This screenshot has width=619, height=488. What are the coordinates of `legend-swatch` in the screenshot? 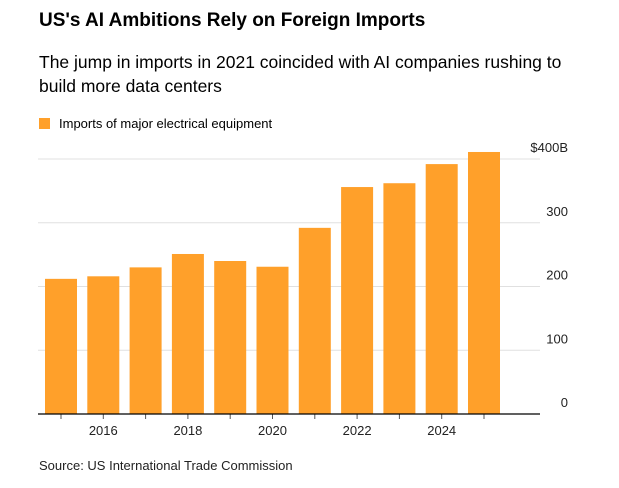 It's located at (44, 123).